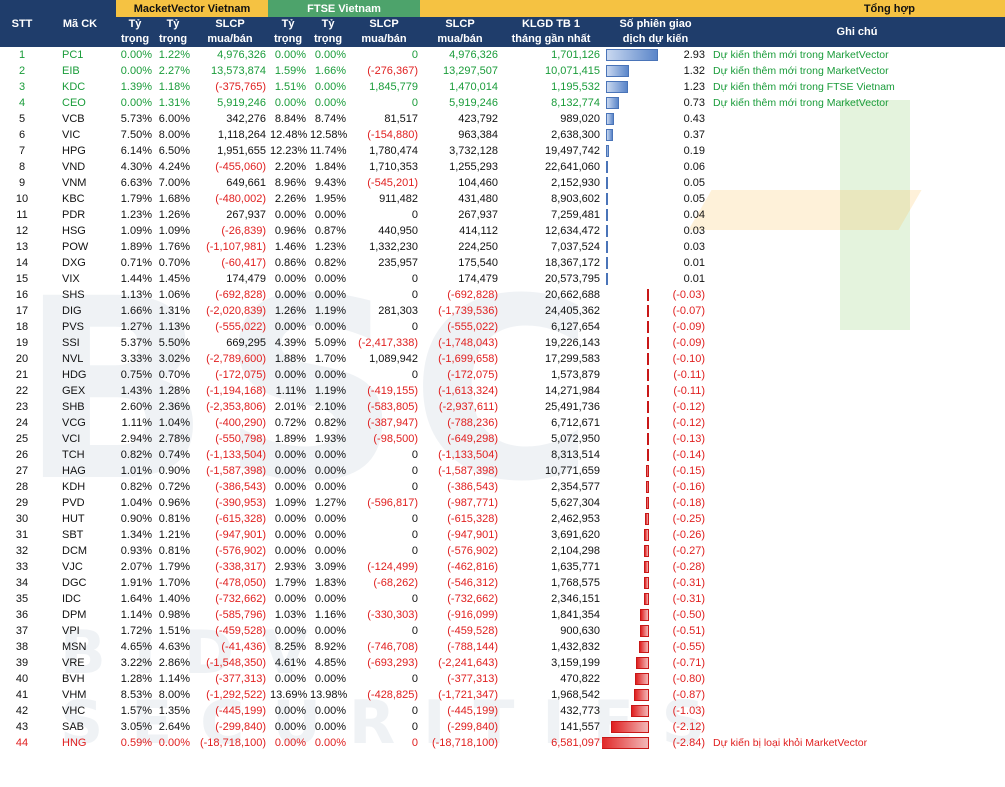 The height and width of the screenshot is (787, 1005). Describe the element at coordinates (576, 567) in the screenshot. I see `cell-klgd: 1,635,771` at that location.